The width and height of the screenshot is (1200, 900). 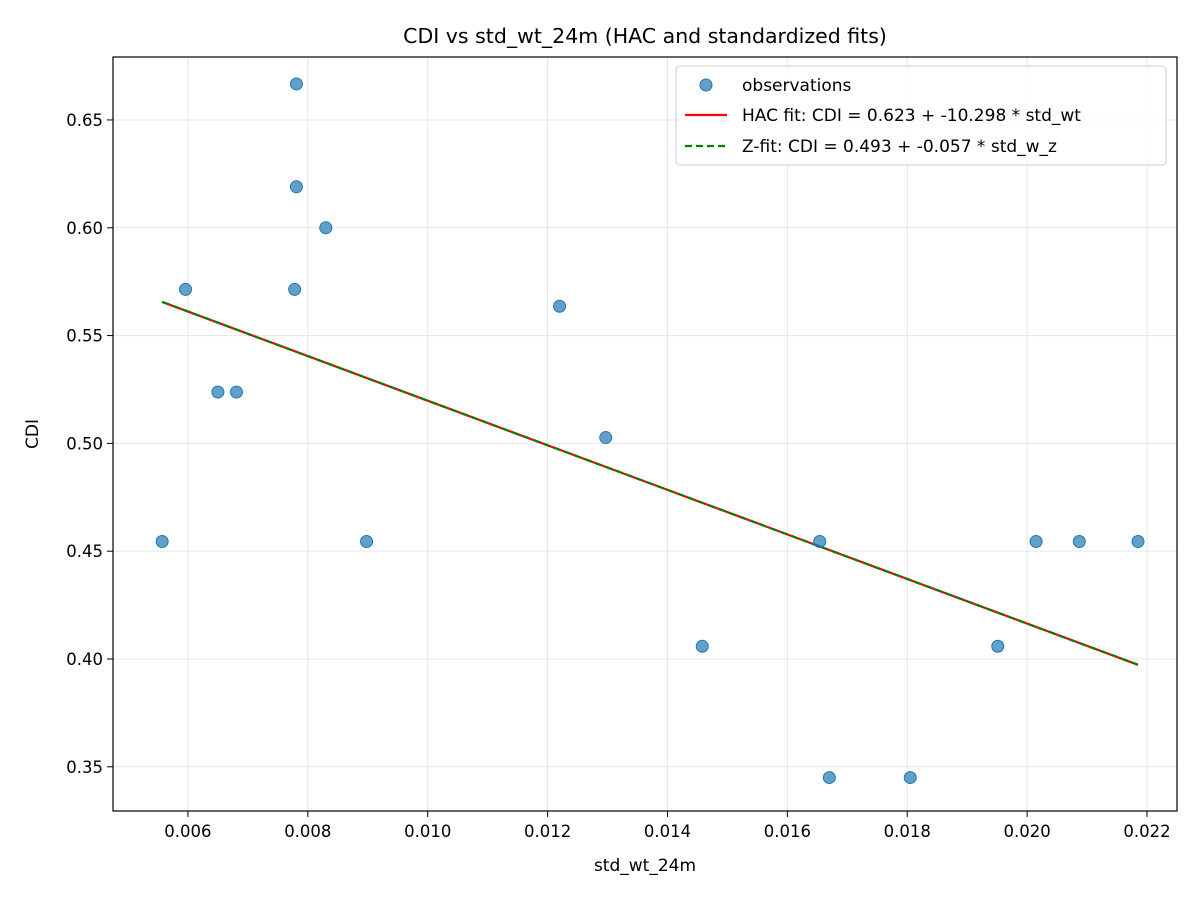 I want to click on legend-marker-observations, so click(x=706, y=85).